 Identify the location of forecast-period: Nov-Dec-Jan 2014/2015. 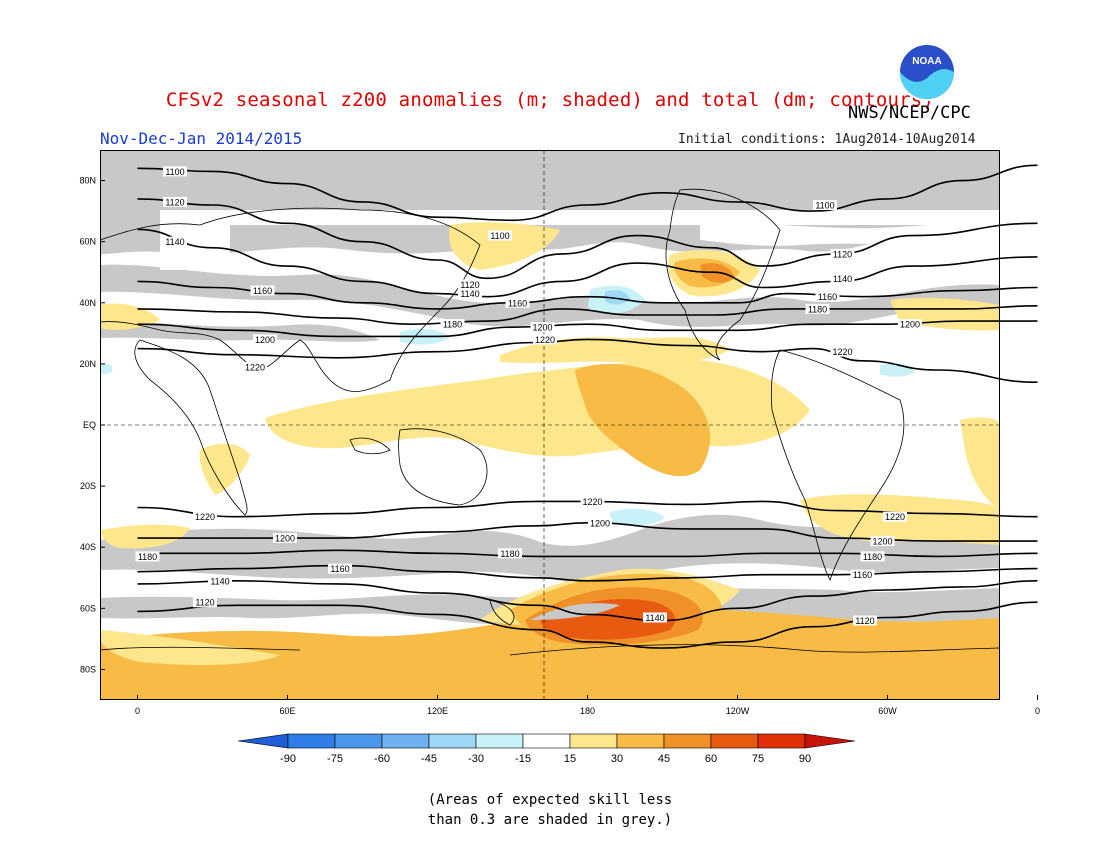
(201, 138).